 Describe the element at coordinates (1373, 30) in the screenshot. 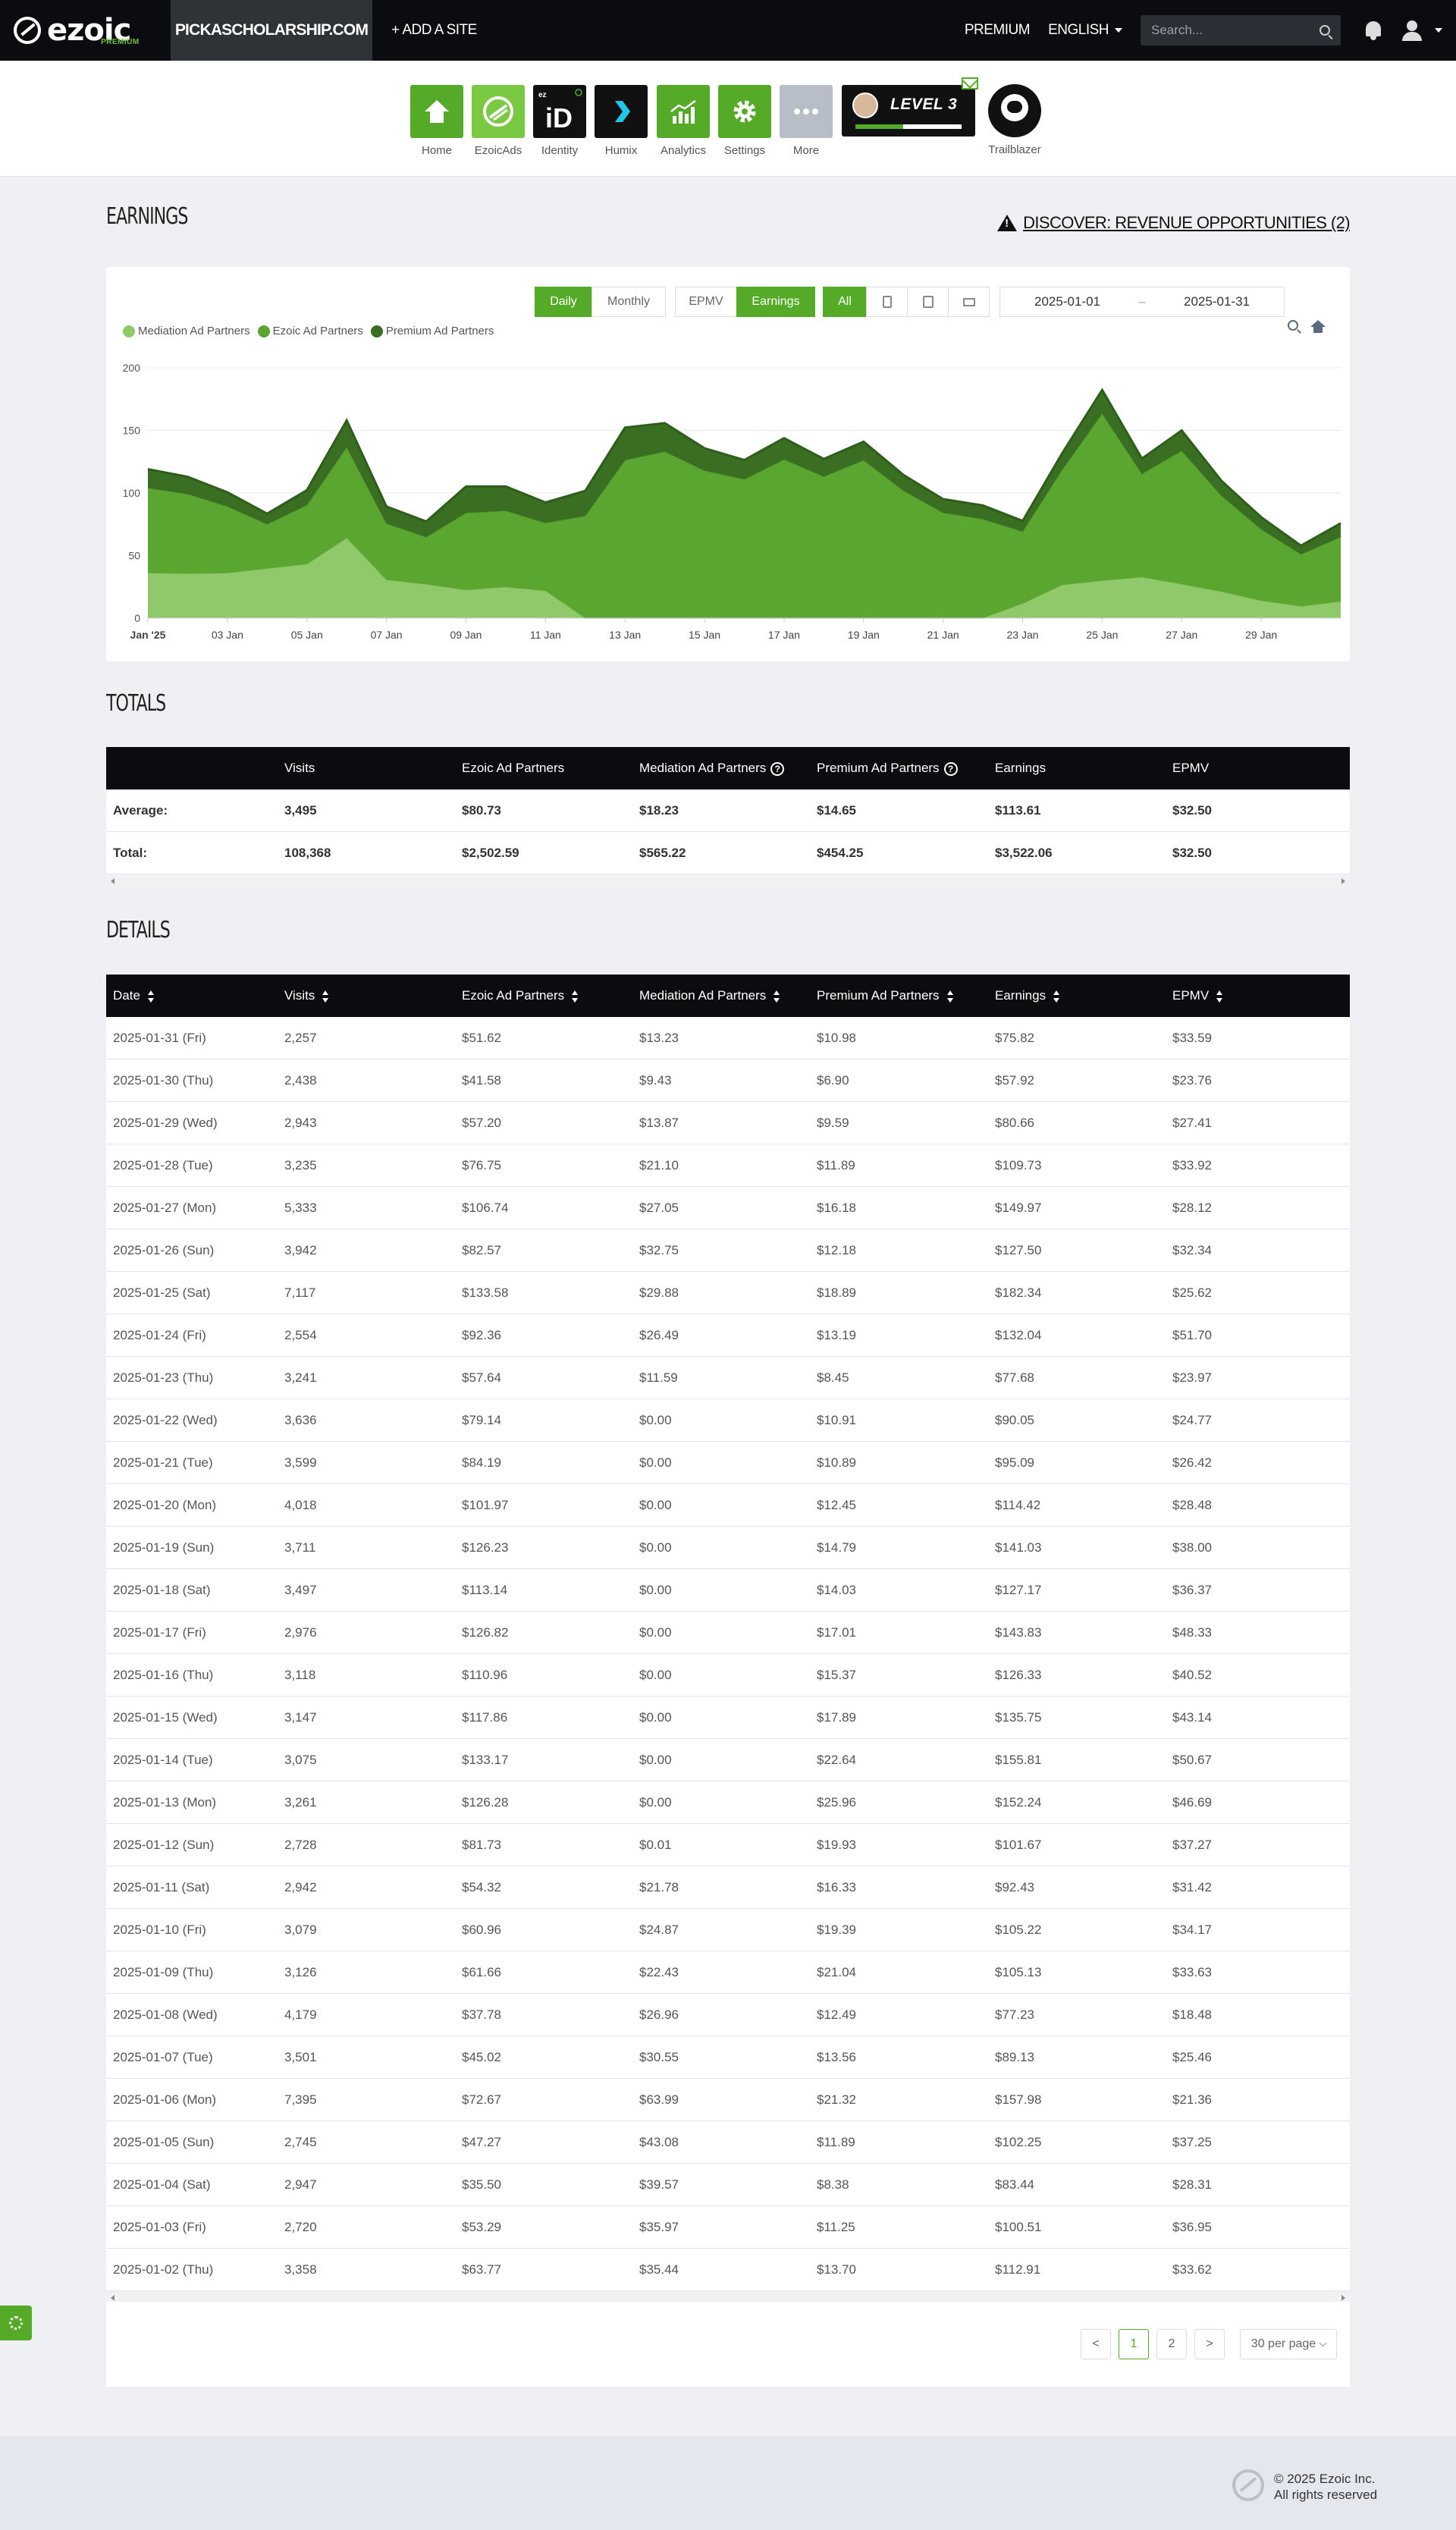

I see `bell-icon` at that location.